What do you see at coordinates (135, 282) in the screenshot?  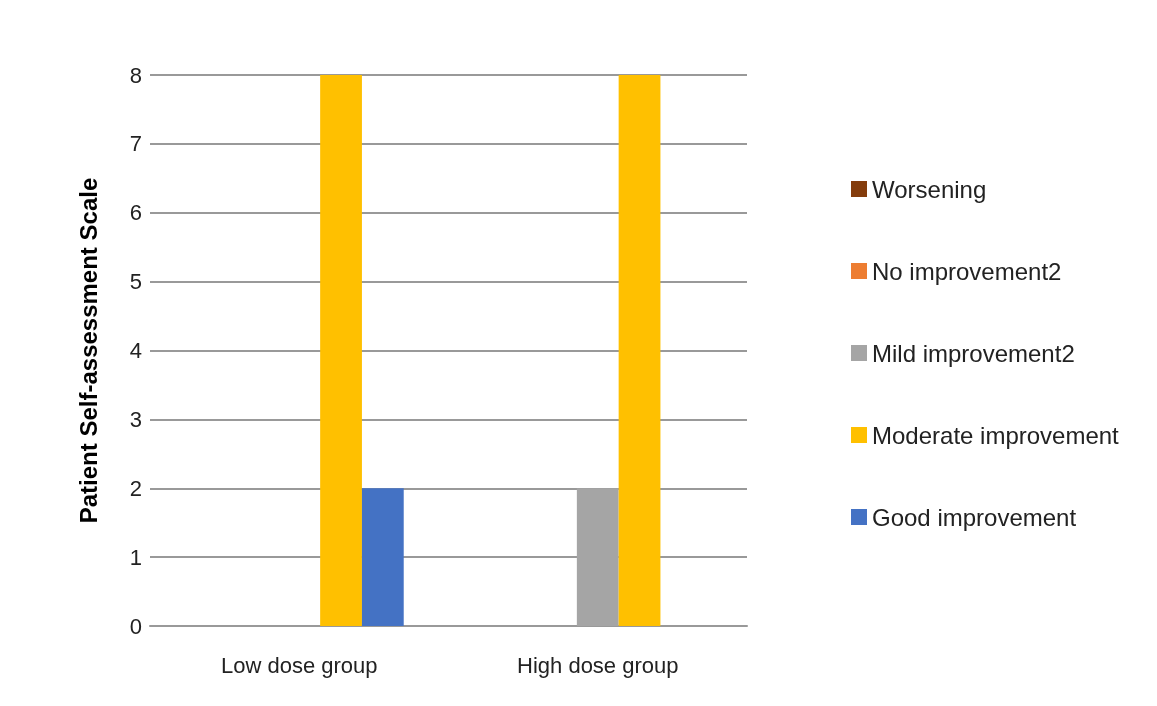 I see `y-tick-label: 5` at bounding box center [135, 282].